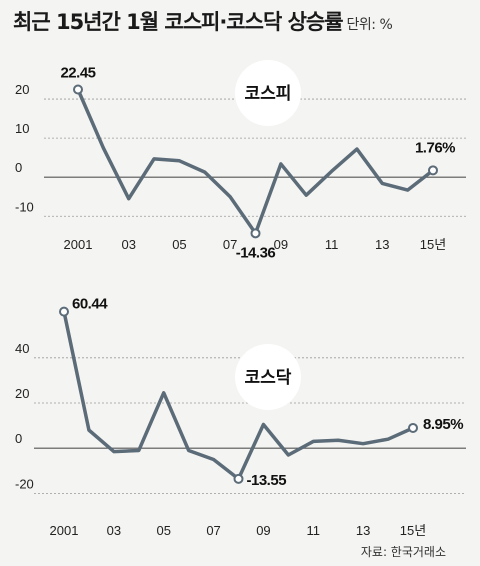 This screenshot has height=566, width=480. Describe the element at coordinates (363, 530) in the screenshot. I see `kosdaq-x-tick-label: 13` at that location.